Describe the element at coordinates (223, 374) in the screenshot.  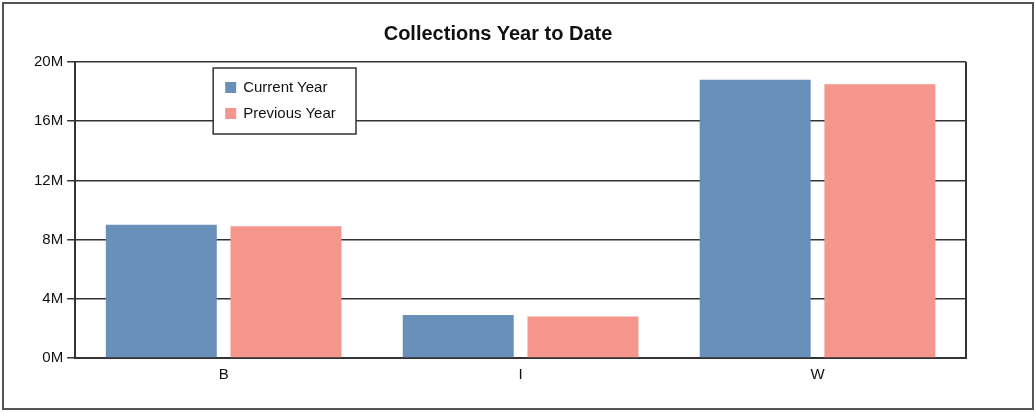
I see `x-tick-label: B` at that location.